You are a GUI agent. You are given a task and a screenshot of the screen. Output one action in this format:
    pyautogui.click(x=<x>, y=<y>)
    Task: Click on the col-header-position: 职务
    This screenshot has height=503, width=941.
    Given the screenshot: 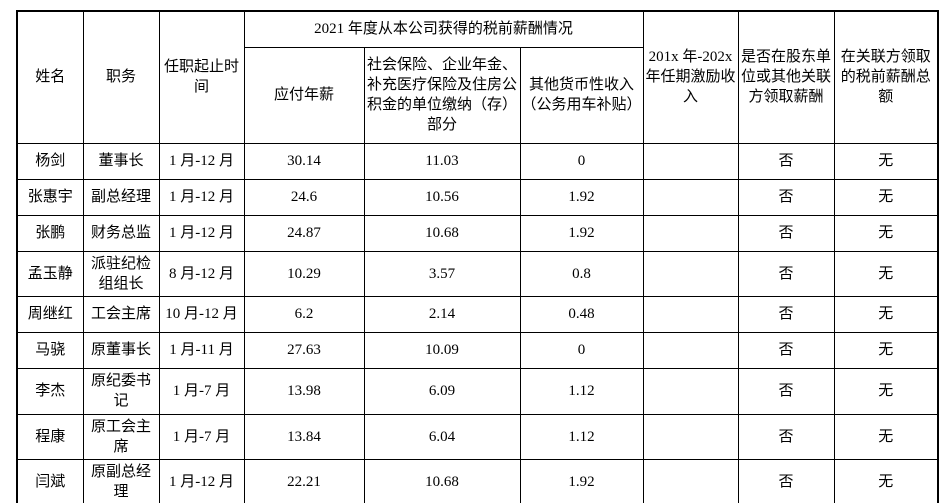 What is the action you would take?
    pyautogui.click(x=121, y=77)
    